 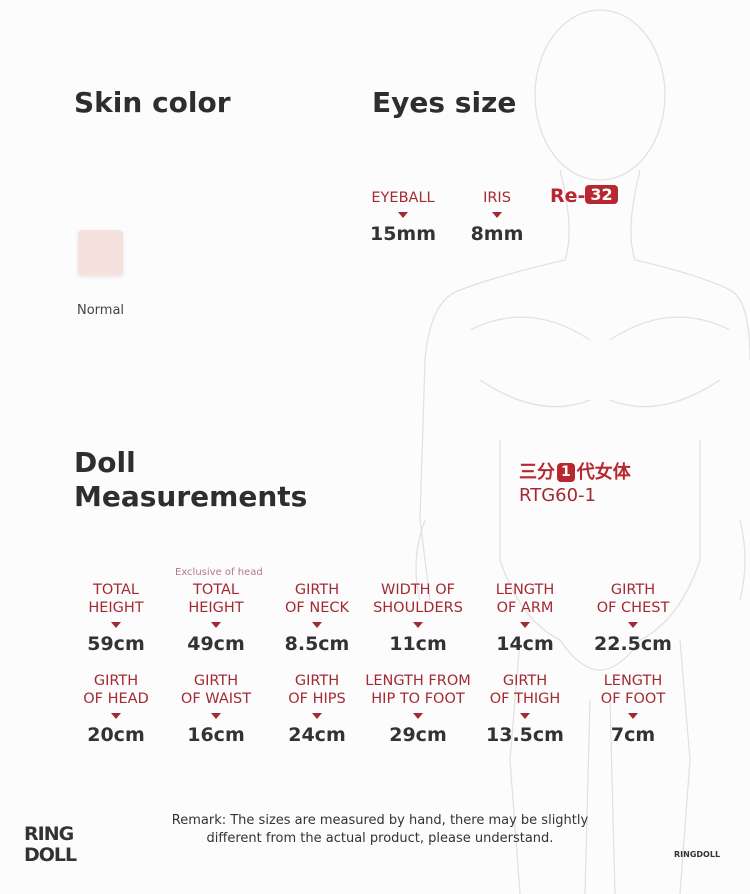 I want to click on title-line-1: Doll, so click(x=105, y=462).